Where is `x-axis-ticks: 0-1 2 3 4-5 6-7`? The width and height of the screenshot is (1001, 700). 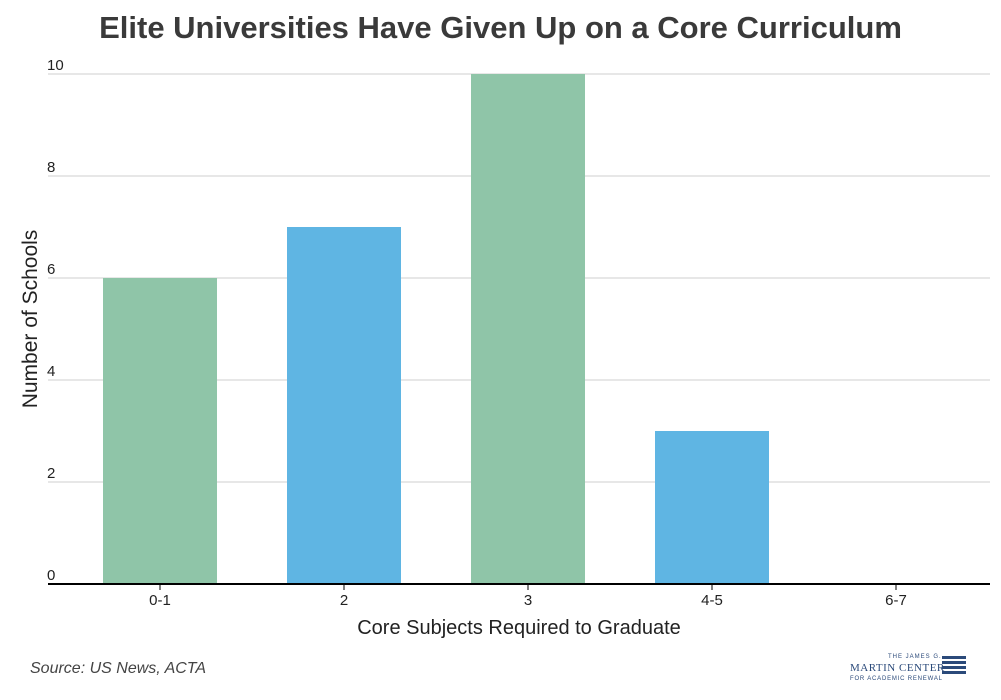 x-axis-ticks: 0-1 2 3 4-5 6-7 is located at coordinates (528, 596).